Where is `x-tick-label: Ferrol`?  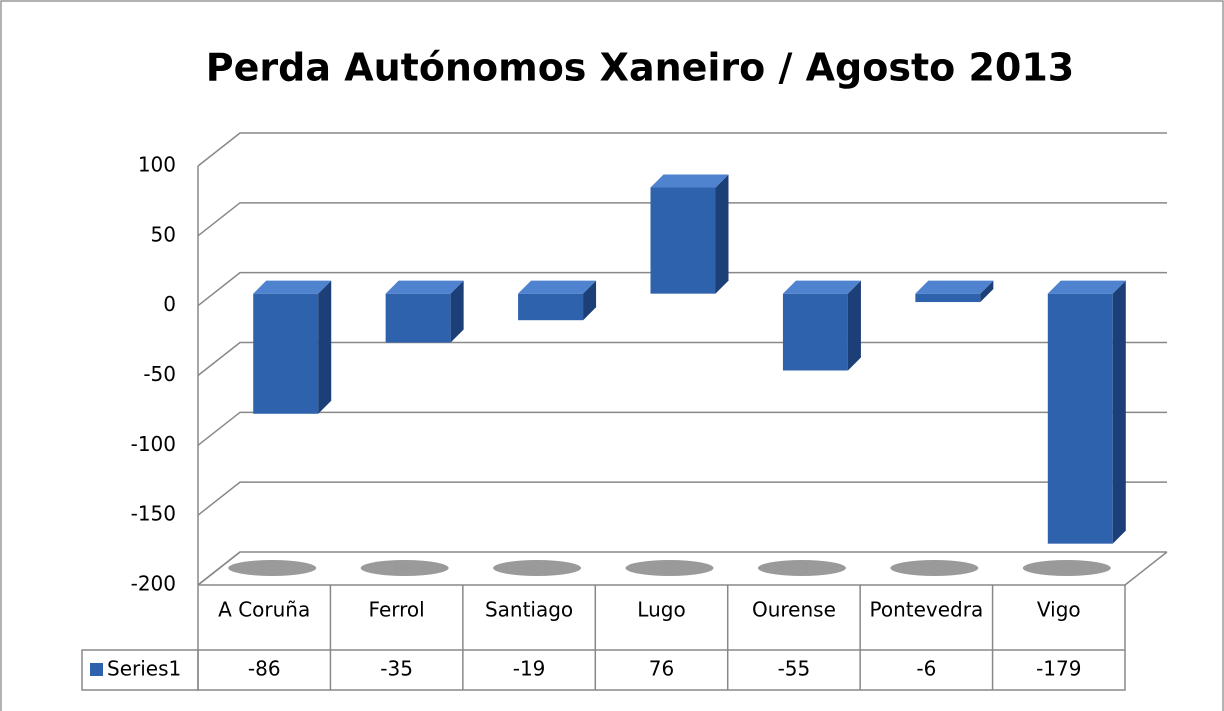
x-tick-label: Ferrol is located at coordinates (397, 610).